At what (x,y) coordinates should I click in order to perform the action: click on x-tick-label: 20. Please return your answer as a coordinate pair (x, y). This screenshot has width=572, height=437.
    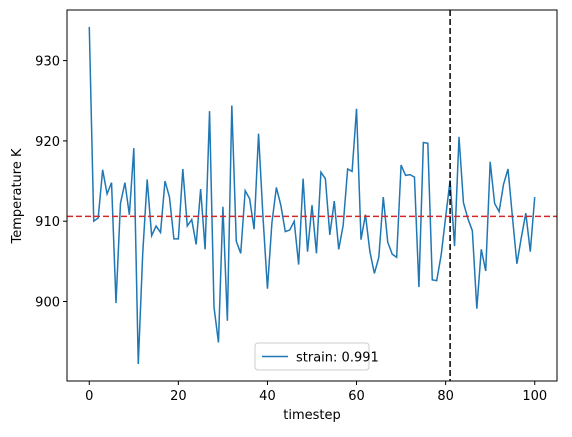
    Looking at the image, I should click on (178, 396).